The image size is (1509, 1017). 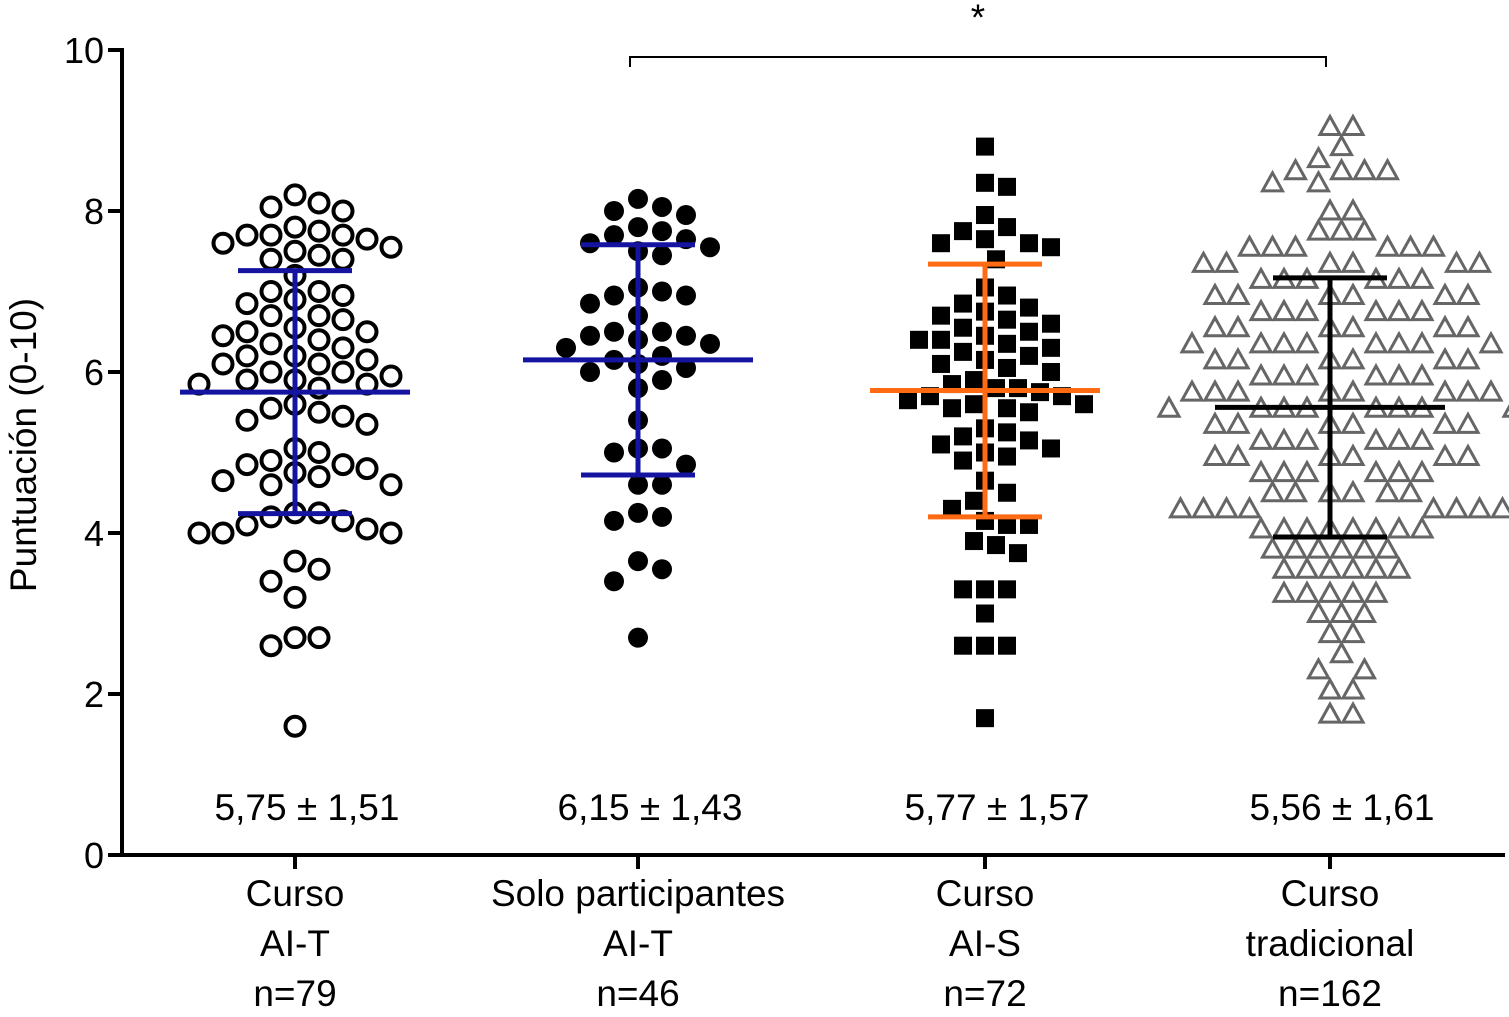 I want to click on significance-star: *, so click(x=978, y=19).